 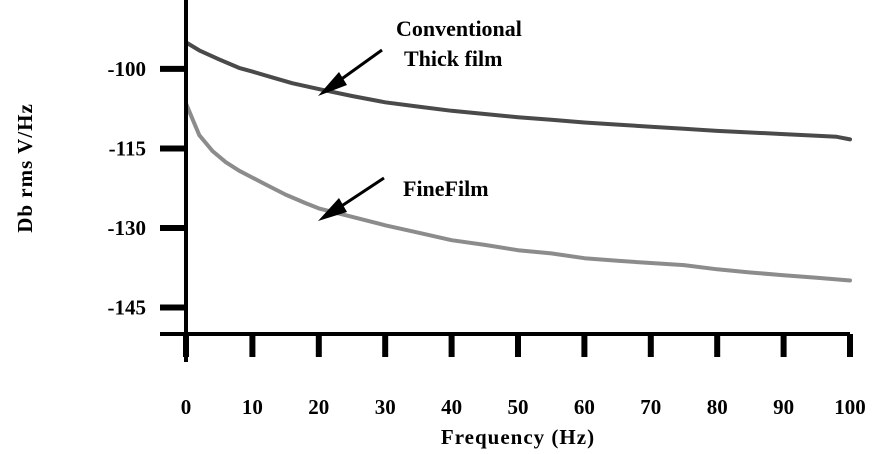 I want to click on annotation-finefilm-line-1: FineFilm, so click(x=446, y=188).